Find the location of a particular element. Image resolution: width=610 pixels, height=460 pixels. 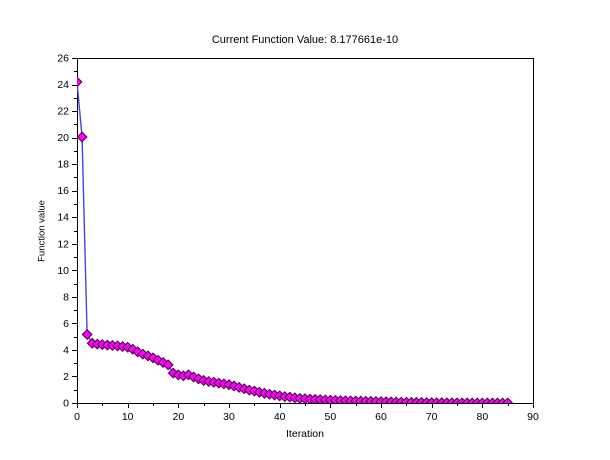

x-tick-label: 90 is located at coordinates (533, 417).